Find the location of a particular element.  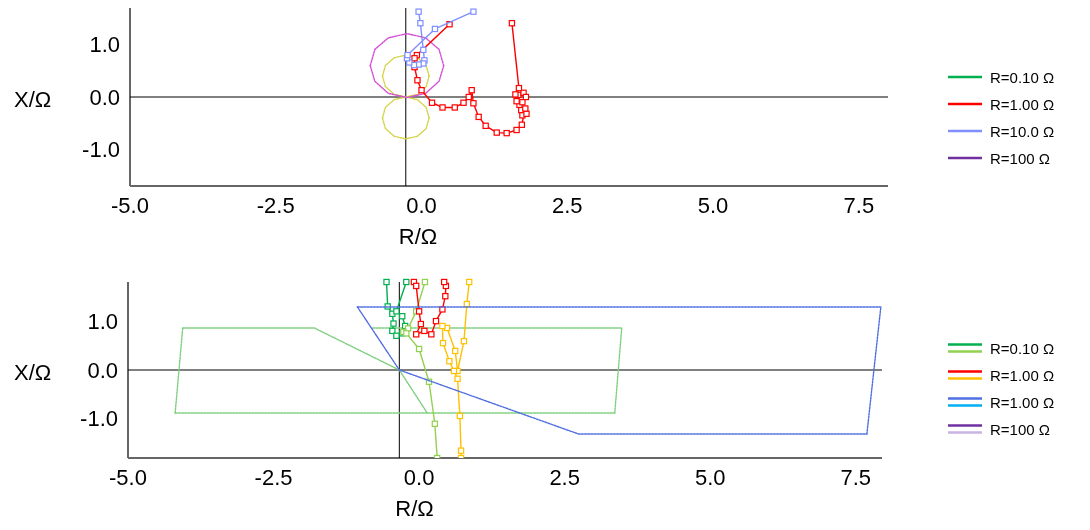

legend-label: R=10.0 Ω is located at coordinates (1022, 131).